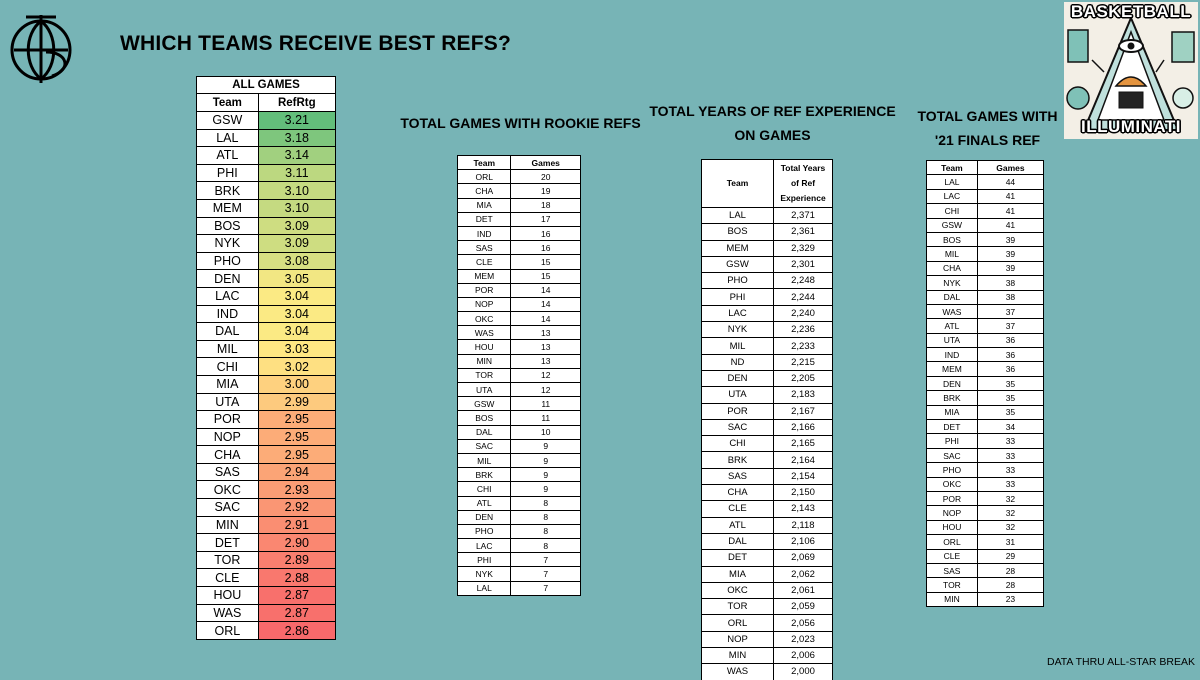 Image resolution: width=1200 pixels, height=680 pixels. Describe the element at coordinates (484, 248) in the screenshot. I see `team-cell: SAS` at that location.